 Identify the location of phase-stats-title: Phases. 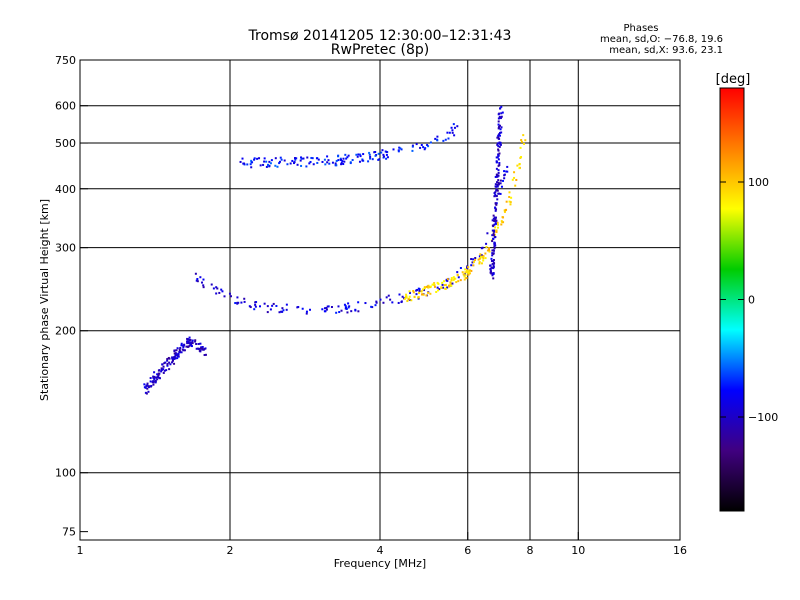
(640, 28).